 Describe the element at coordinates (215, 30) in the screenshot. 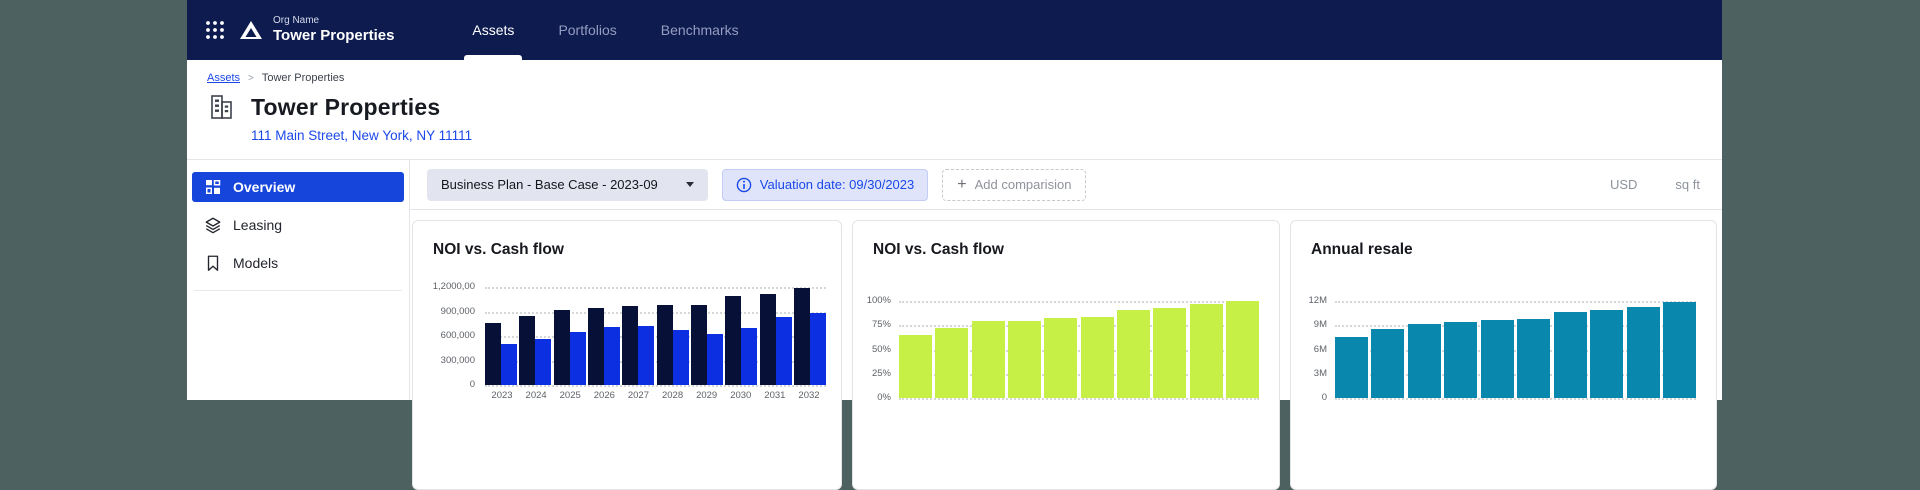

I see `app-grid-icon` at that location.